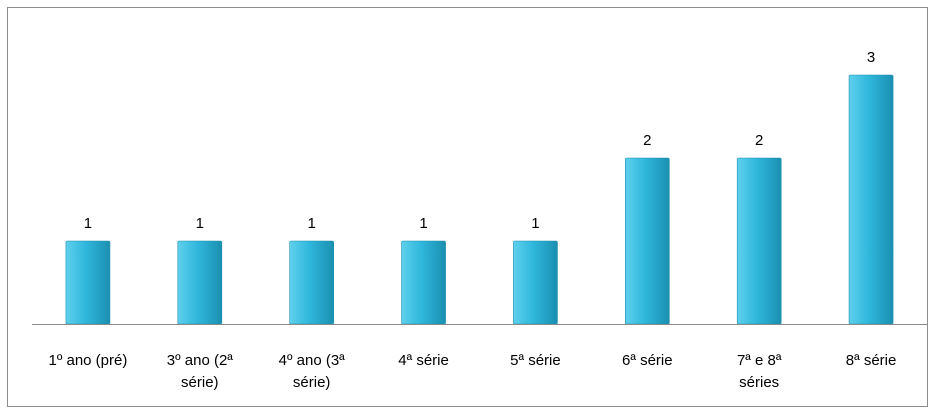  What do you see at coordinates (88, 223) in the screenshot?
I see `data-label-1: 1` at bounding box center [88, 223].